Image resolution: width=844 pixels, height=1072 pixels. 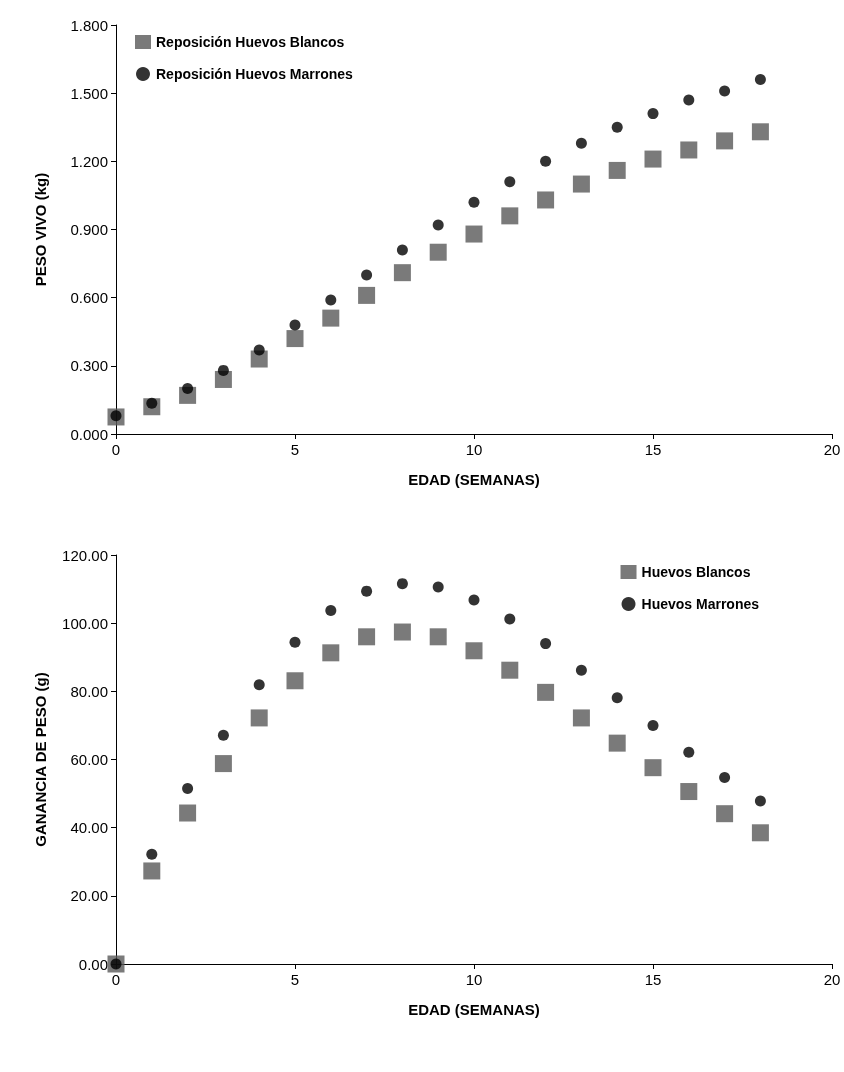 I want to click on y-tick-label: 120.00, so click(x=85, y=555).